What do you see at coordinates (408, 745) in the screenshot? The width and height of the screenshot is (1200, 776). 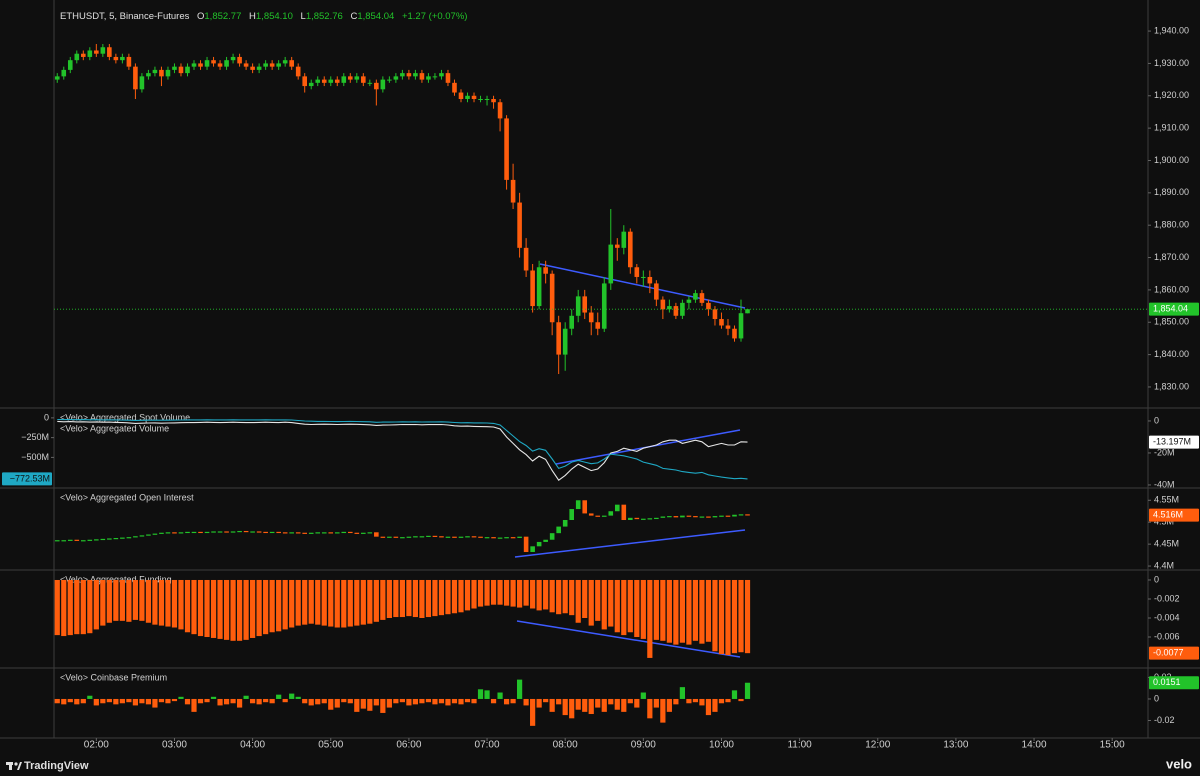 I see `x-tick-label: 06:00` at bounding box center [408, 745].